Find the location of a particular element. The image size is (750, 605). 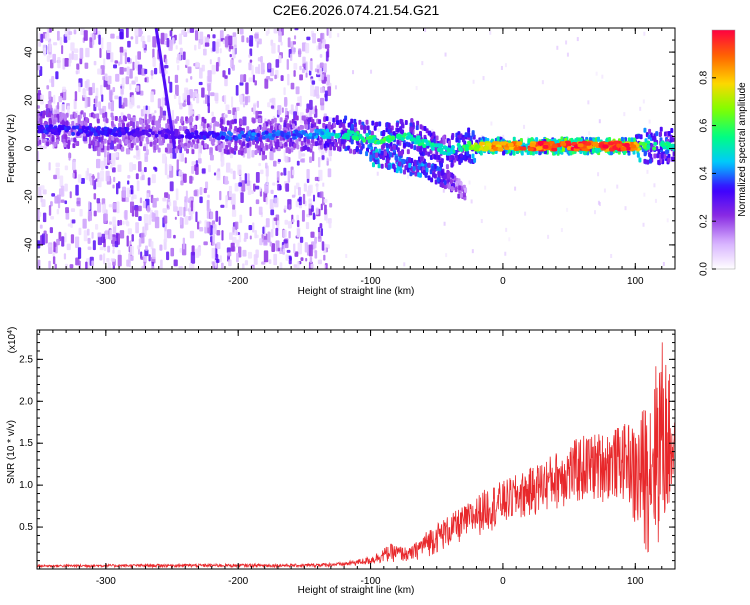

colorbar-tick-label: 0.2 is located at coordinates (704, 221).